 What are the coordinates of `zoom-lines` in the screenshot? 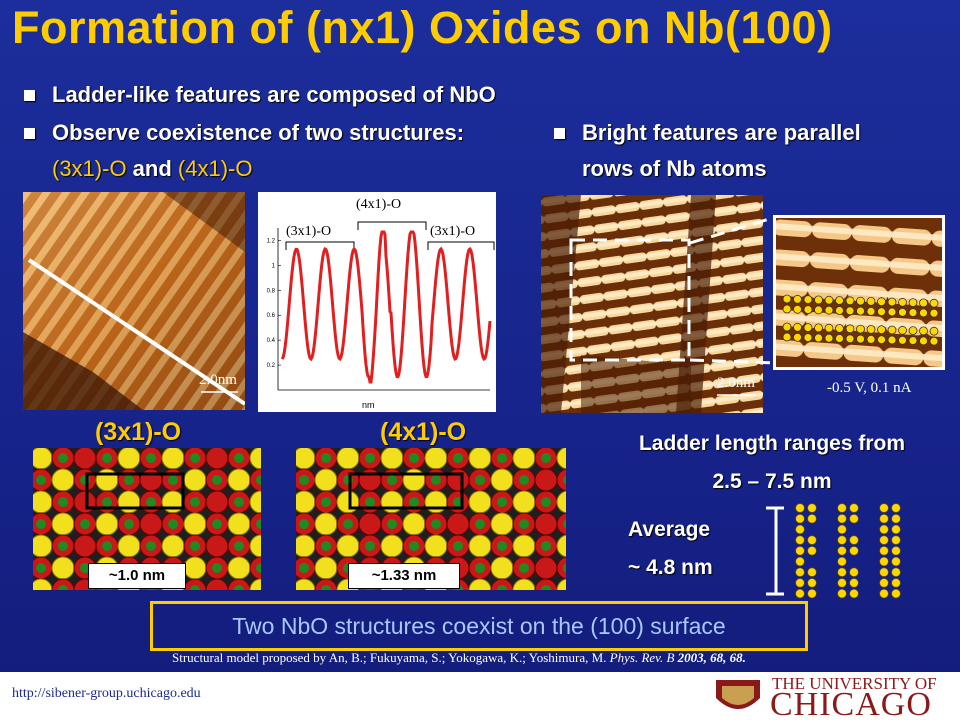 It's located at (733, 290).